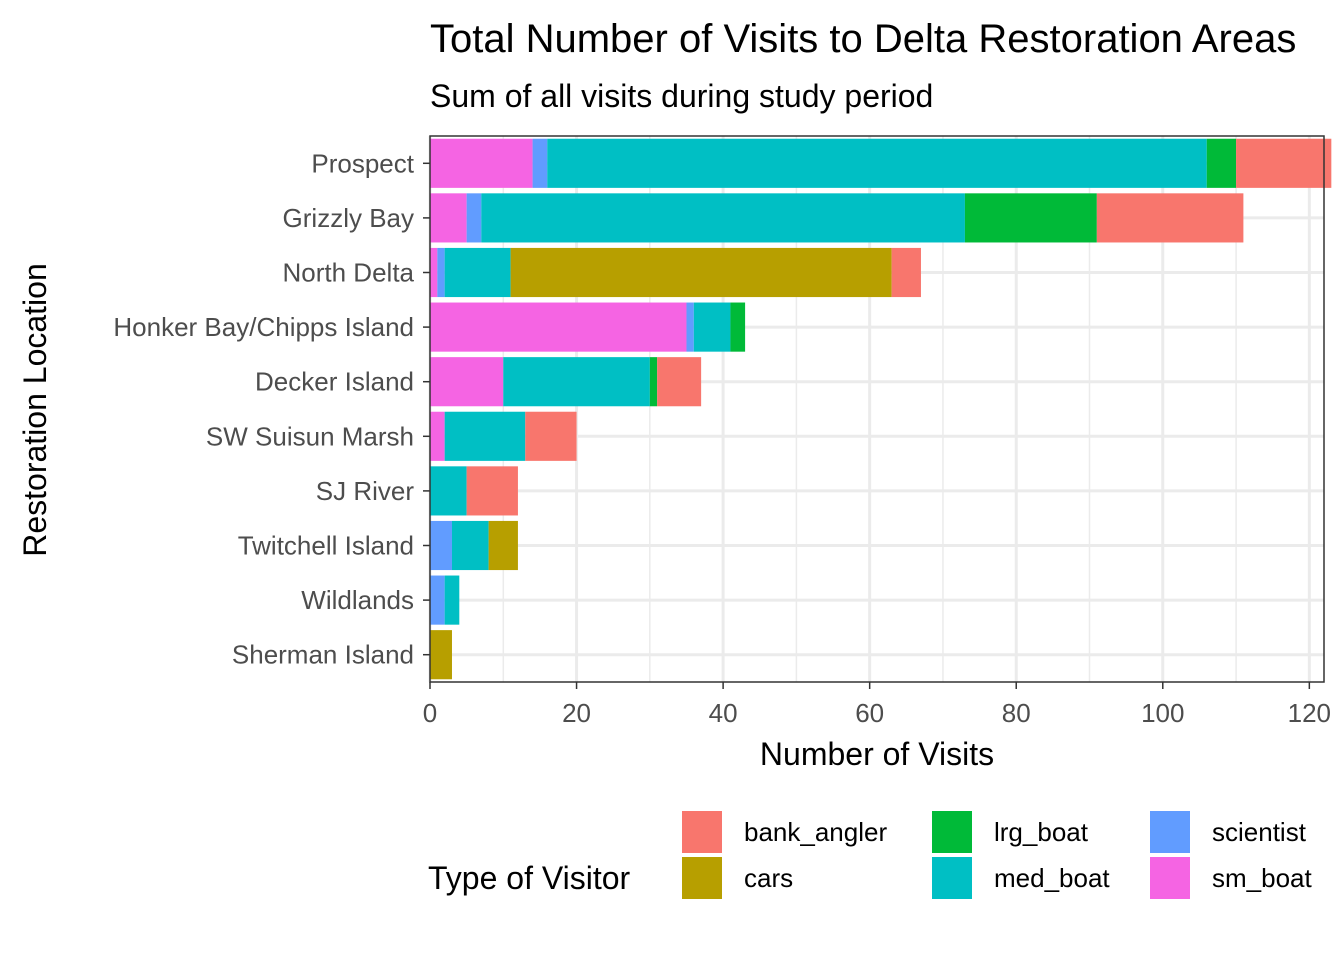 The width and height of the screenshot is (1344, 960). What do you see at coordinates (357, 600) in the screenshot?
I see `y-tick-label: Wildlands` at bounding box center [357, 600].